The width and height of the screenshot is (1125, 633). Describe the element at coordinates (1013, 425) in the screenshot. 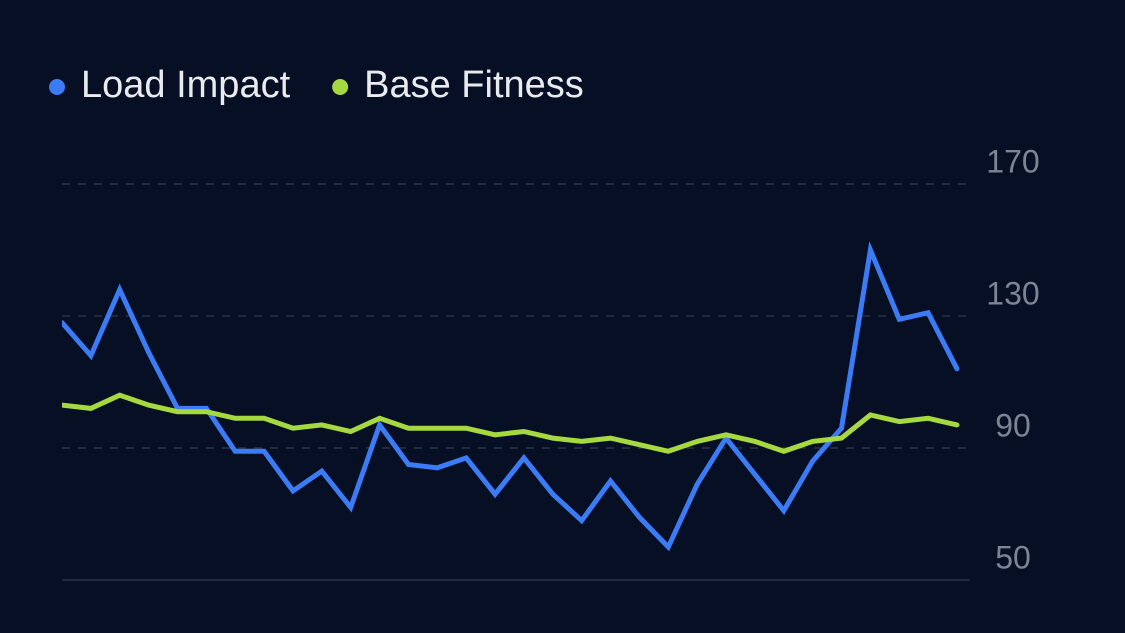

I see `y-tick-label: 90` at that location.